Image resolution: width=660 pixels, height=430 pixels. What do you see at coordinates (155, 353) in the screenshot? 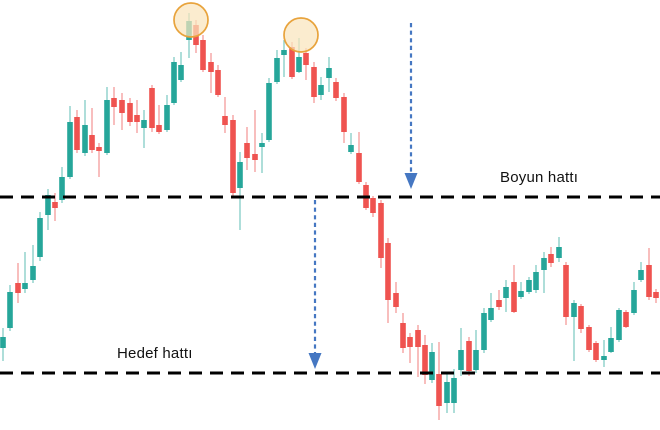
I see `target-line-label: Hedef hattı` at bounding box center [155, 353].